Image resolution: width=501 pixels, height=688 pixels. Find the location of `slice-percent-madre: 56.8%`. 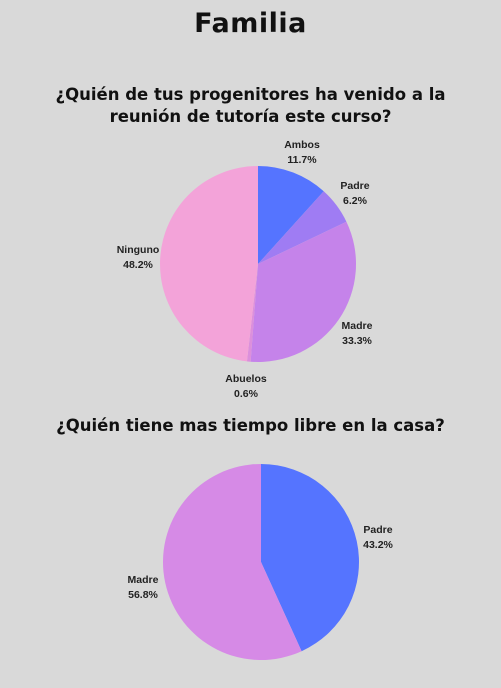

slice-percent-madre: 56.8% is located at coordinates (143, 595).